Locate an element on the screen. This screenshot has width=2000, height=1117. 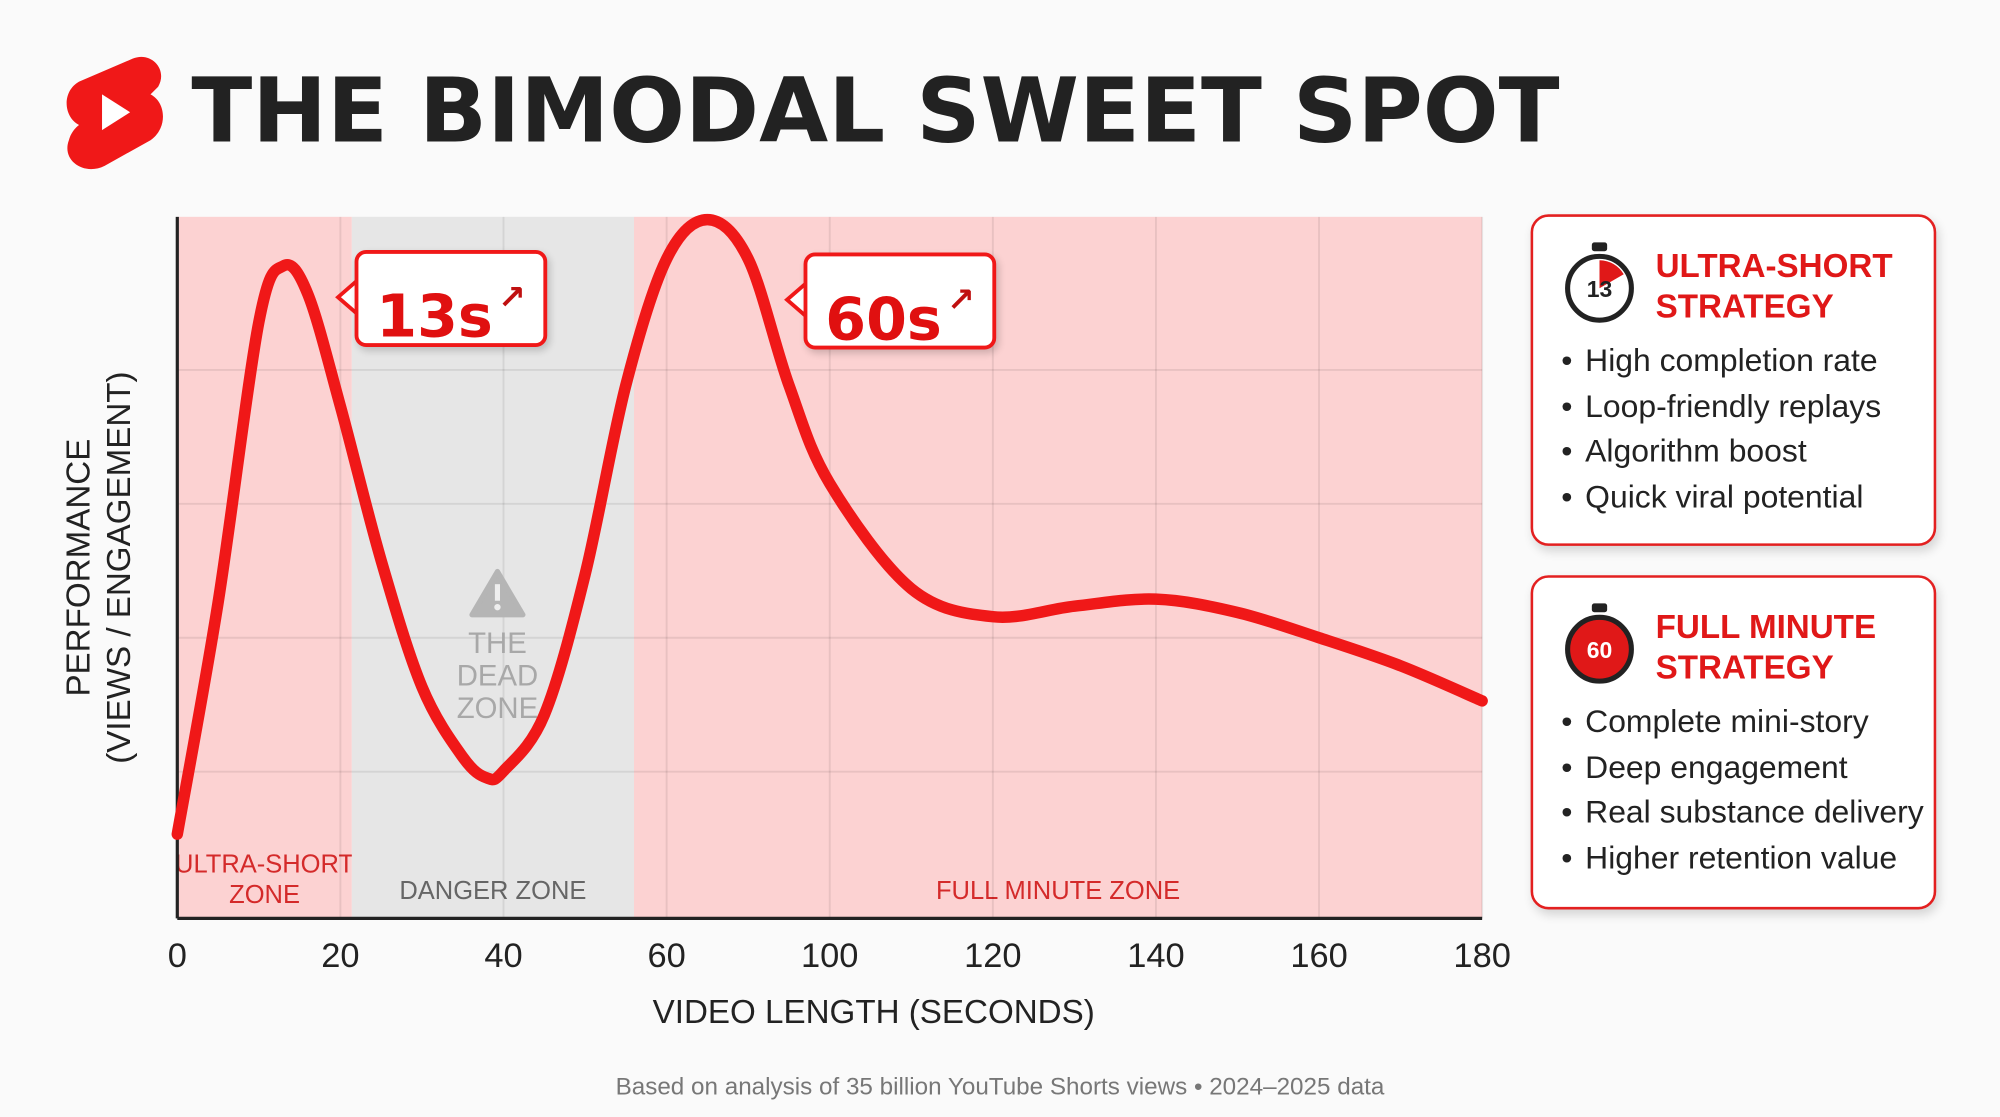
callout-text: 60s is located at coordinates (883, 319).